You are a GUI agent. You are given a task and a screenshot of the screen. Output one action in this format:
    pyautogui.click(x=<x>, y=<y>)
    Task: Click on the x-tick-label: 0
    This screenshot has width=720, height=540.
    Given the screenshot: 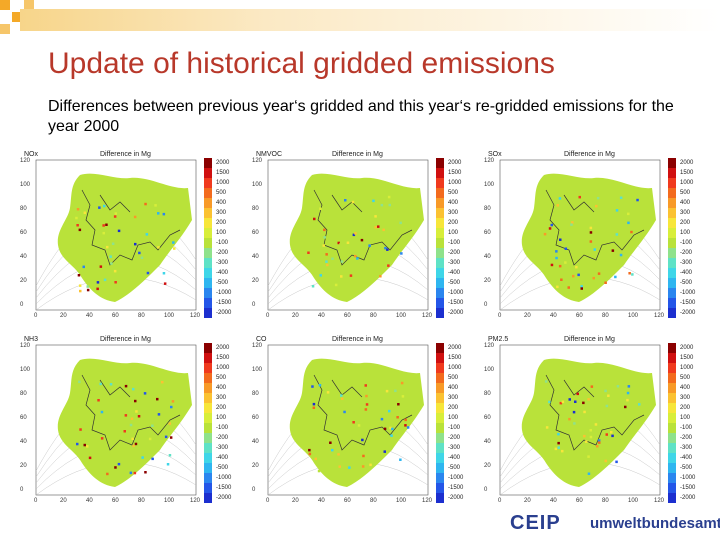 What is the action you would take?
    pyautogui.click(x=500, y=316)
    